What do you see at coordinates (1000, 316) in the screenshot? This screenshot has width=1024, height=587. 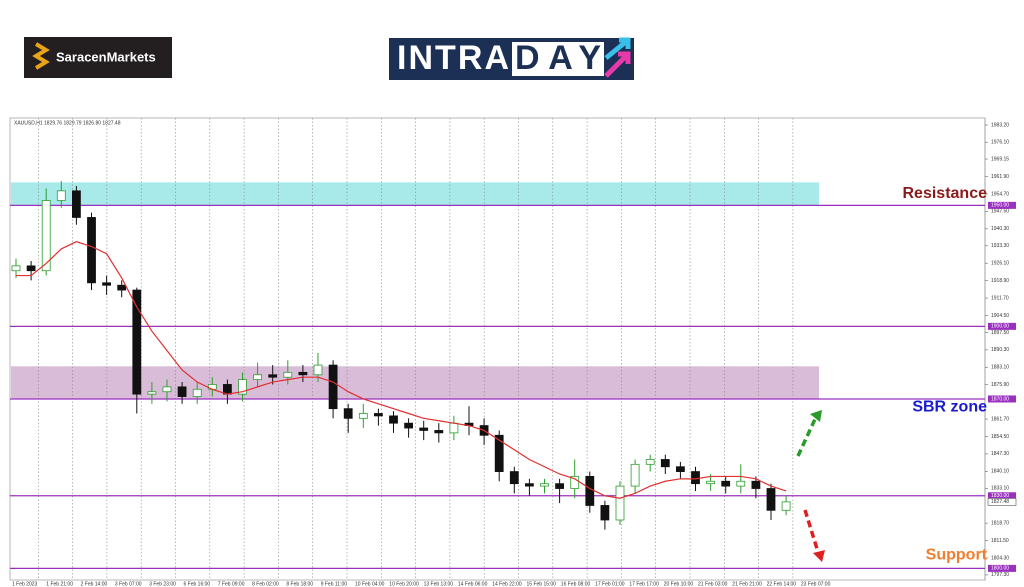 I see `y-tick-label: 1904.50` at bounding box center [1000, 316].